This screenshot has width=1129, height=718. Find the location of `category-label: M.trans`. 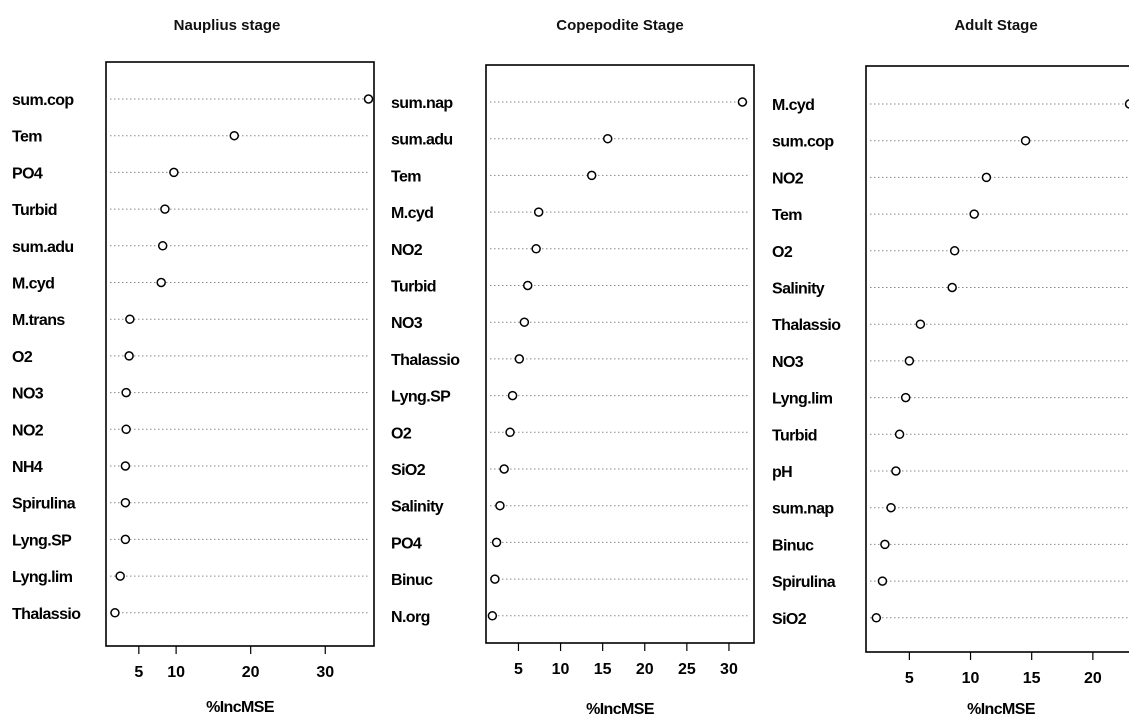

category-label: M.trans is located at coordinates (38, 320).